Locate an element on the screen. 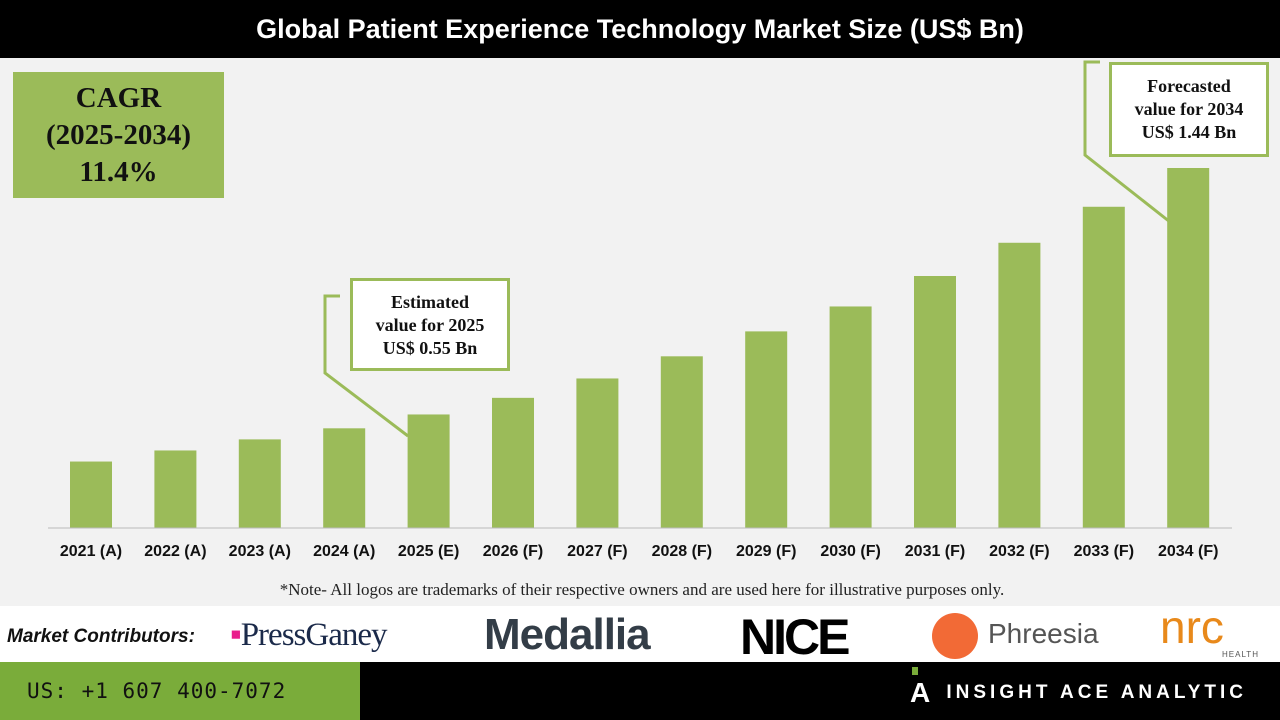 Image resolution: width=1280 pixels, height=720 pixels. callout-2034-line2: value for 2034 is located at coordinates (1189, 109).